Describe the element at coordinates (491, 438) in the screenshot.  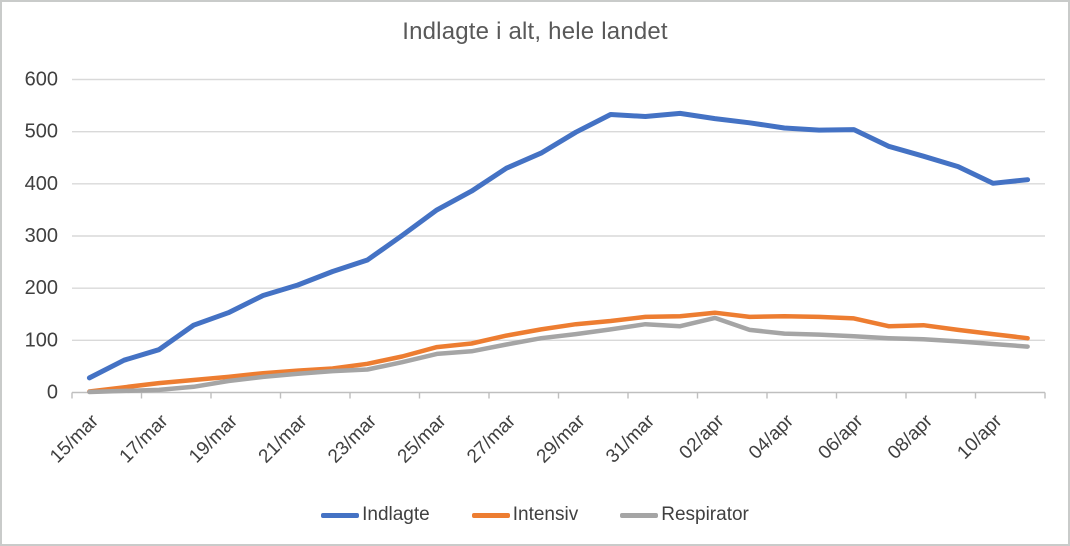
I see `x-axis-tick-label: 27/mar` at that location.